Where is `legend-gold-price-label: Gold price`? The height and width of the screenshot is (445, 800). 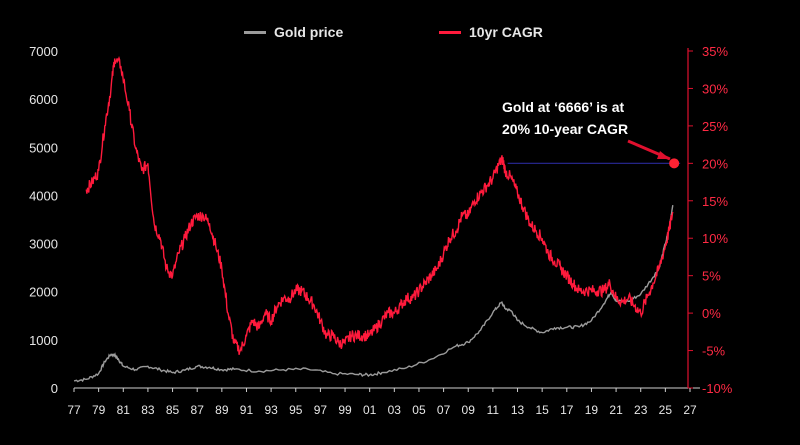 legend-gold-price-label: Gold price is located at coordinates (309, 32).